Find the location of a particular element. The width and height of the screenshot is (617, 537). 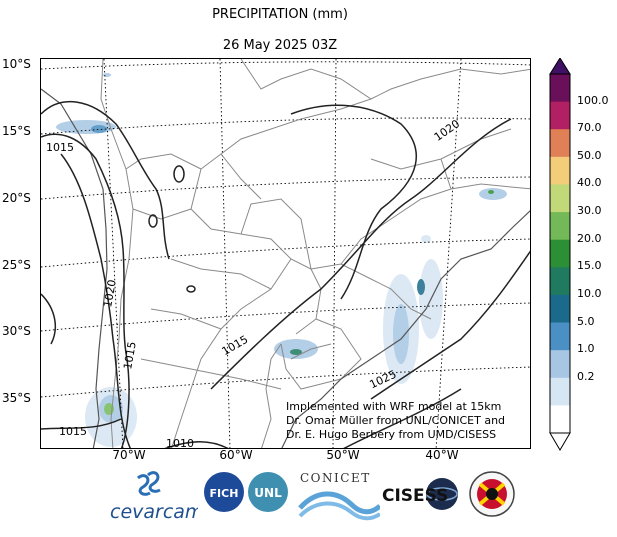

cisess-logo: CISESS is located at coordinates (422, 497).